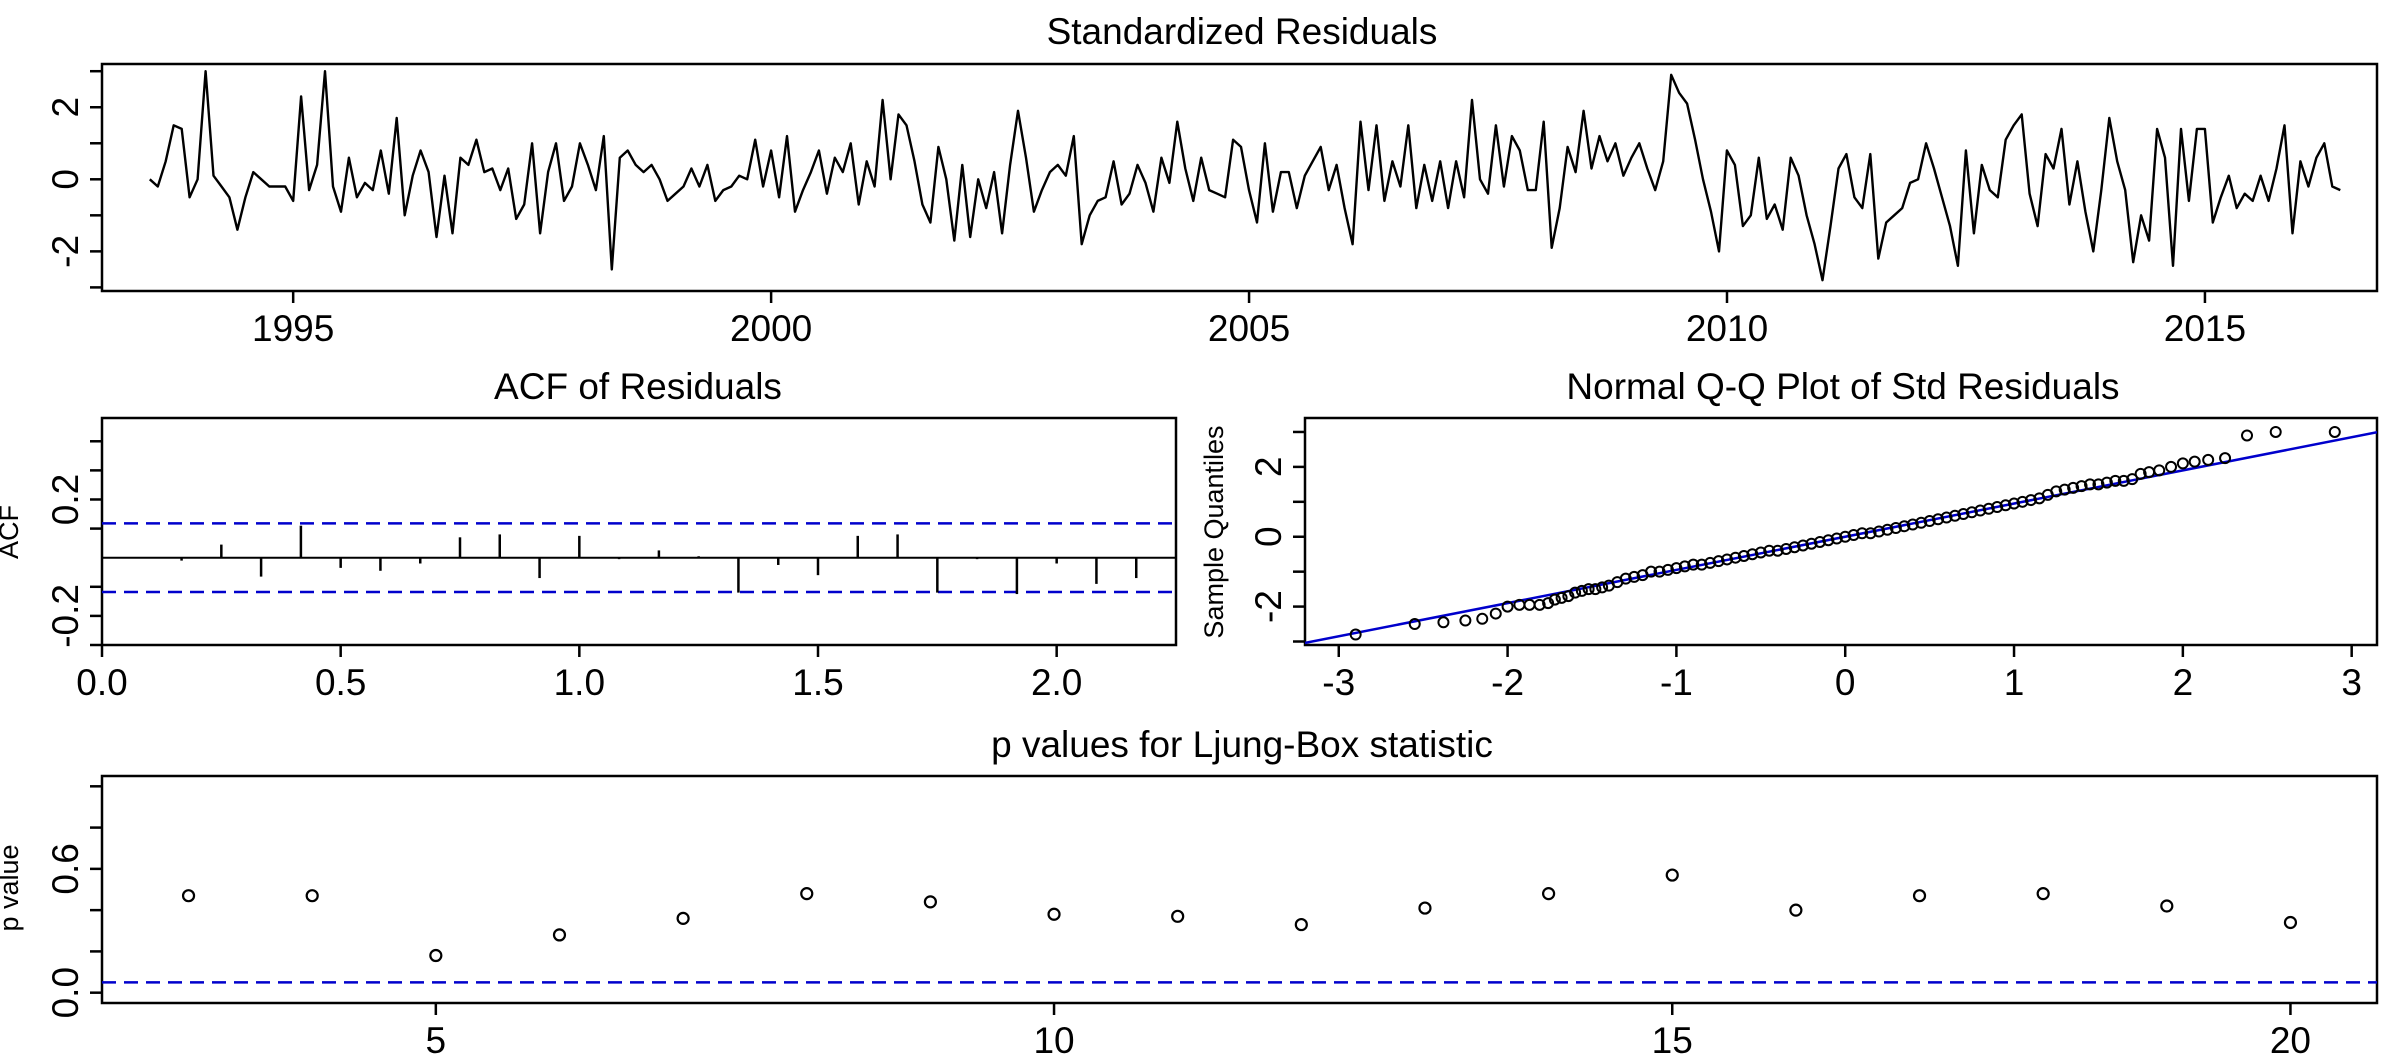 The width and height of the screenshot is (2400, 1064). Describe the element at coordinates (12, 887) in the screenshot. I see `ljung-y-label: p value` at that location.